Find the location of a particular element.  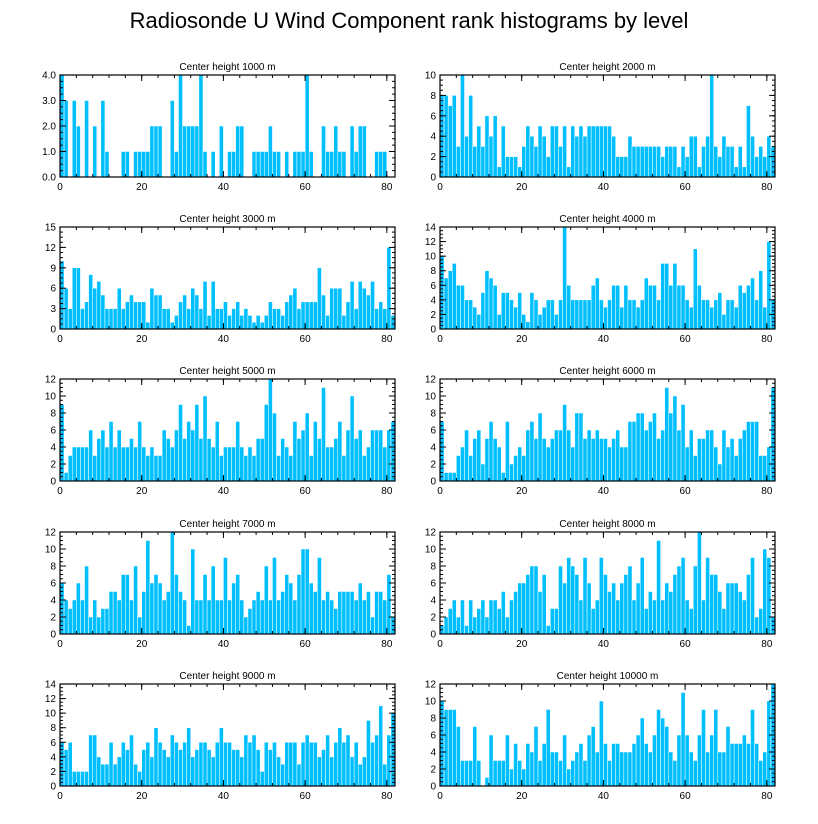

x-tick-label: 0 is located at coordinates (60, 187).